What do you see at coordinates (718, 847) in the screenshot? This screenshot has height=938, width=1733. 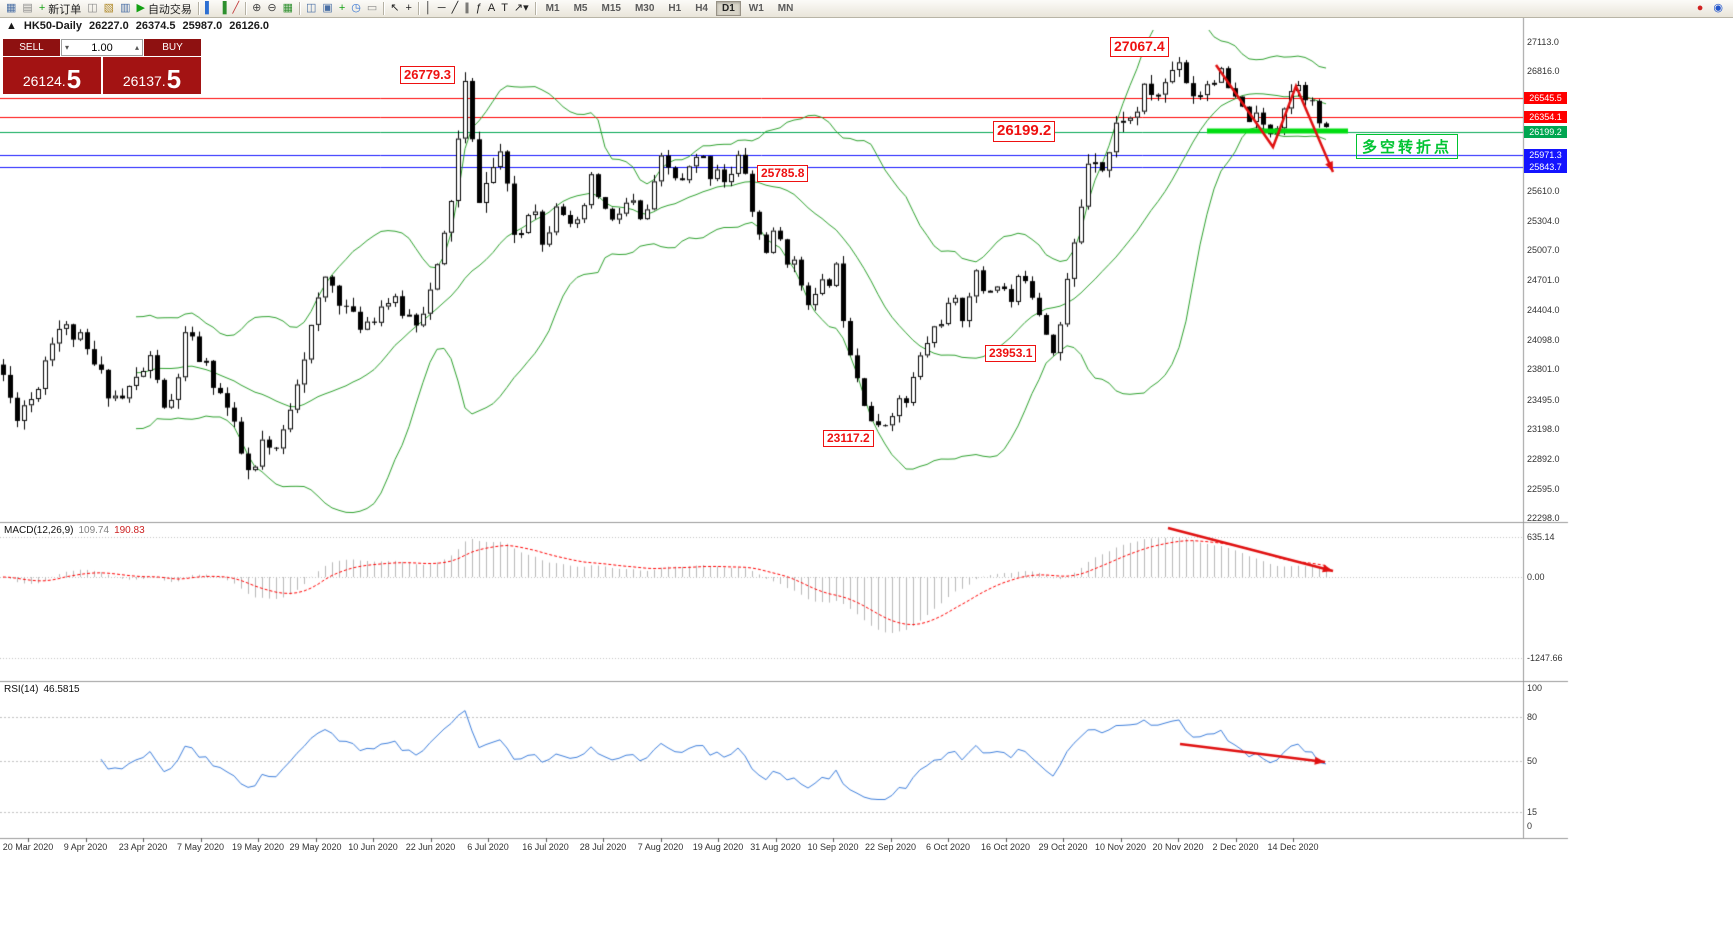 I see `x-axis-date-label: 19 Aug 2020` at bounding box center [718, 847].